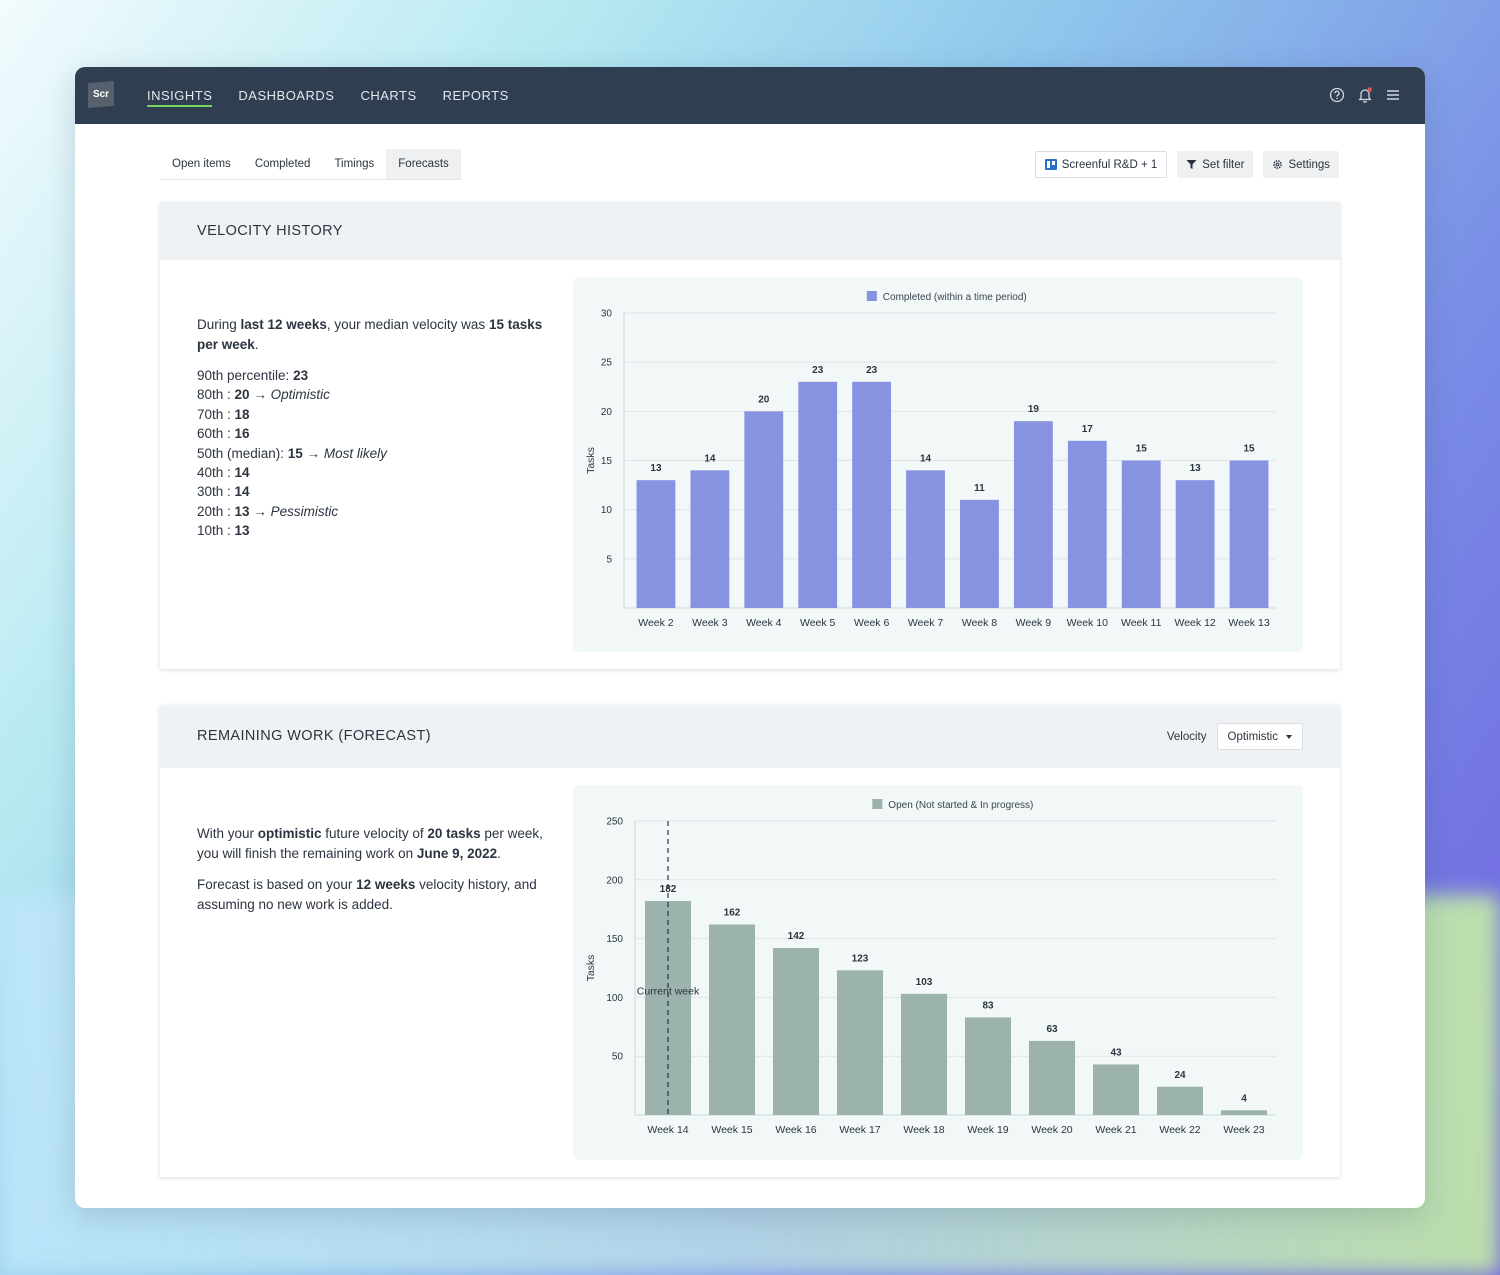  I want to click on nav-dashboards: DASHBOARDS, so click(286, 95).